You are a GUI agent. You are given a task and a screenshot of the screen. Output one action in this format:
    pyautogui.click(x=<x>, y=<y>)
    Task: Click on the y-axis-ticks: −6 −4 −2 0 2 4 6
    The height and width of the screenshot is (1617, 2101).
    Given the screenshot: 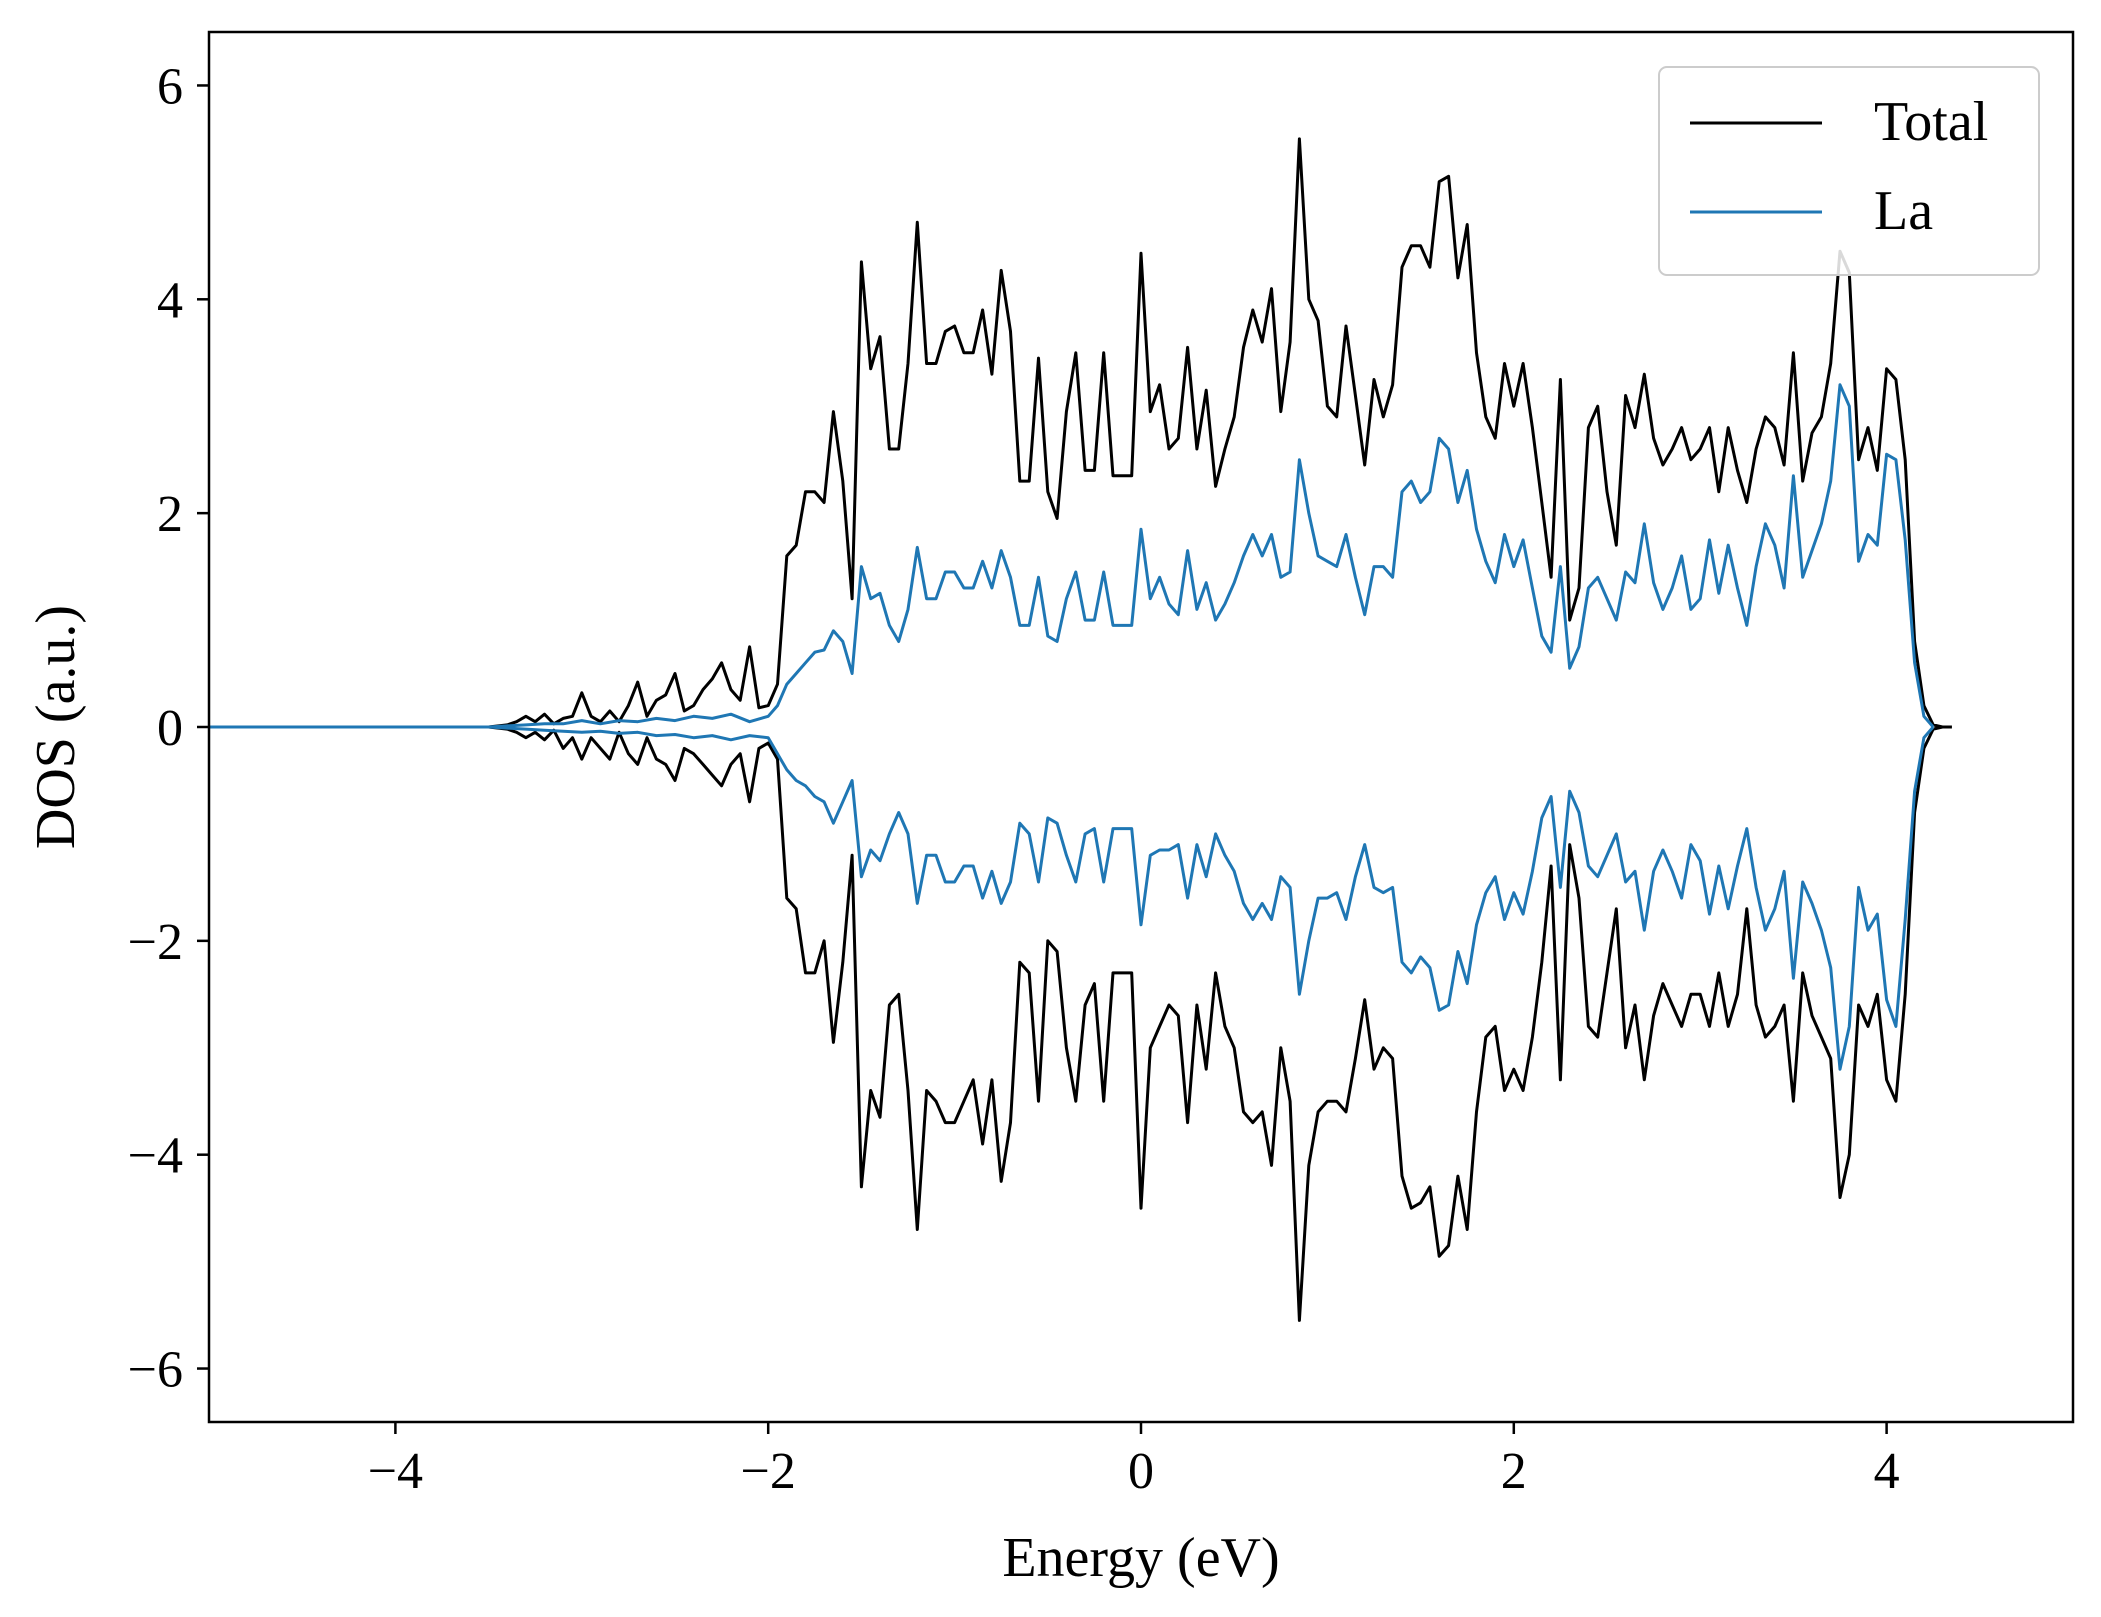 What is the action you would take?
    pyautogui.click(x=168, y=728)
    